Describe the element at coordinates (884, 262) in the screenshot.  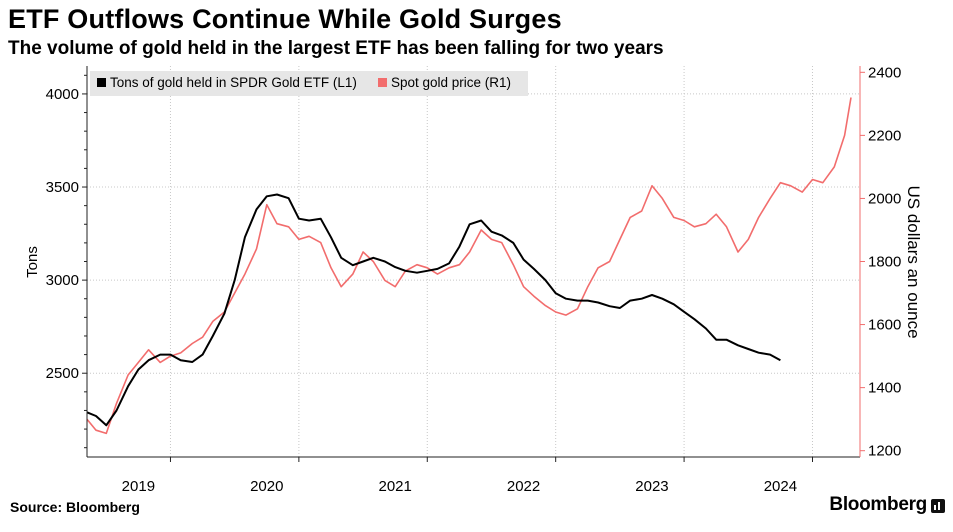
I see `right-tick-label: 1800` at that location.